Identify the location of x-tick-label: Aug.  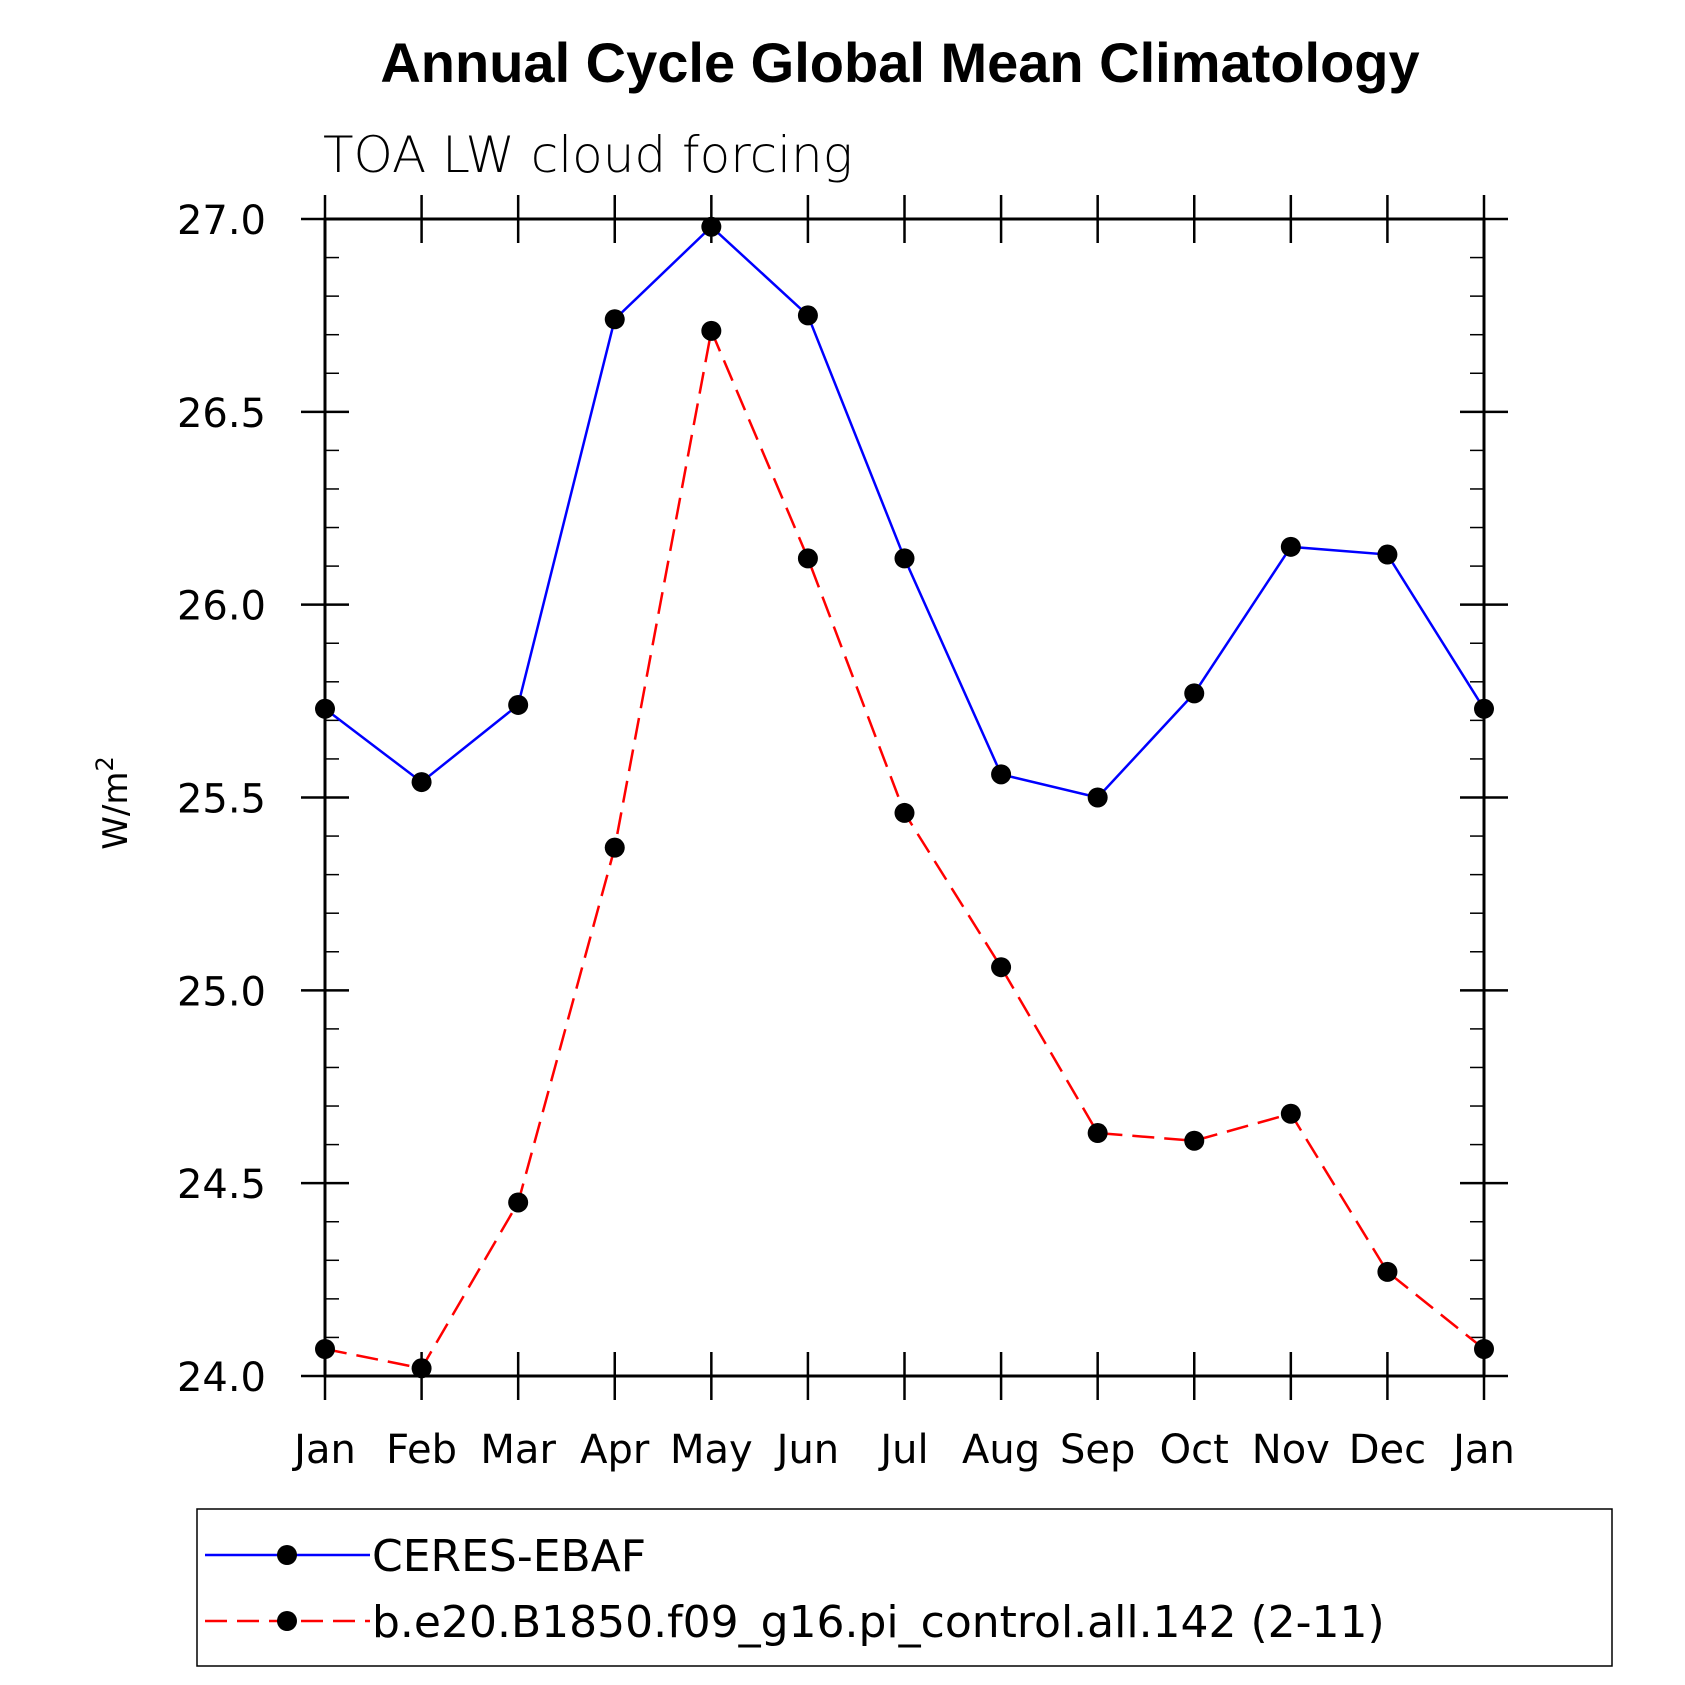
(1001, 1450).